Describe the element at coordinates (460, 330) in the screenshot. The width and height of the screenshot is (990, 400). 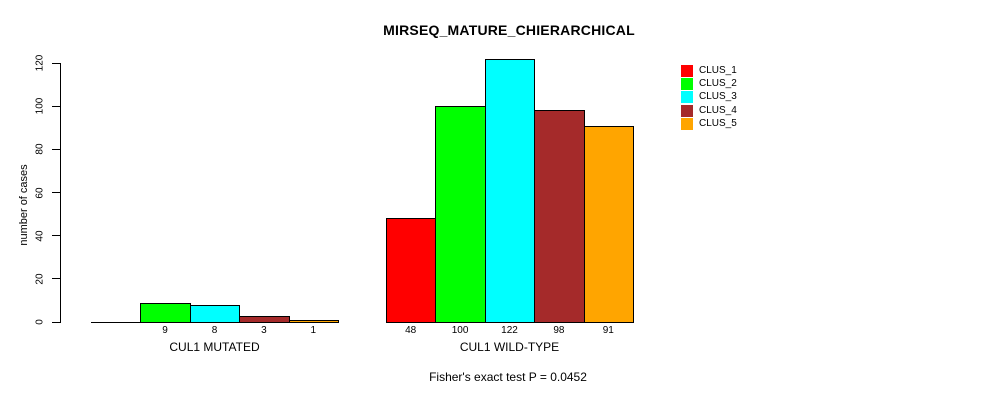
I see `bar-value-label: 100` at that location.